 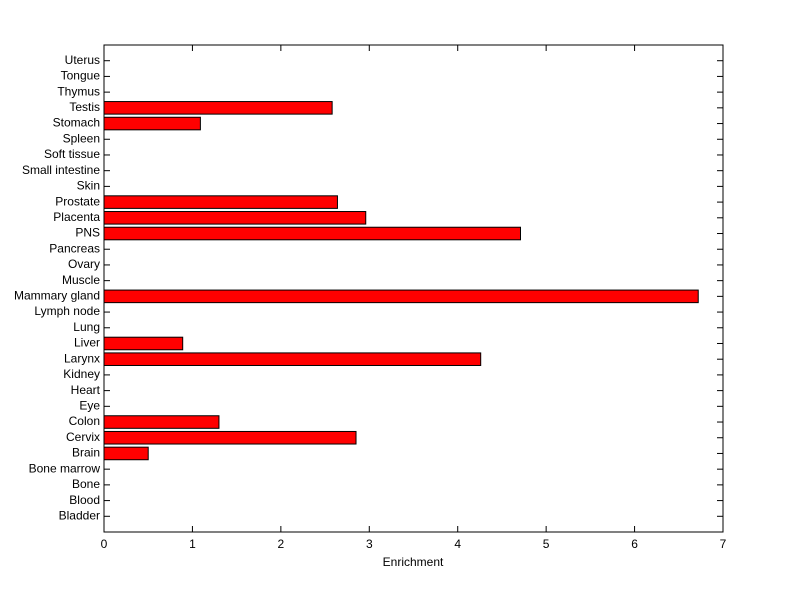 I want to click on x-tick-label: 7, so click(x=723, y=544).